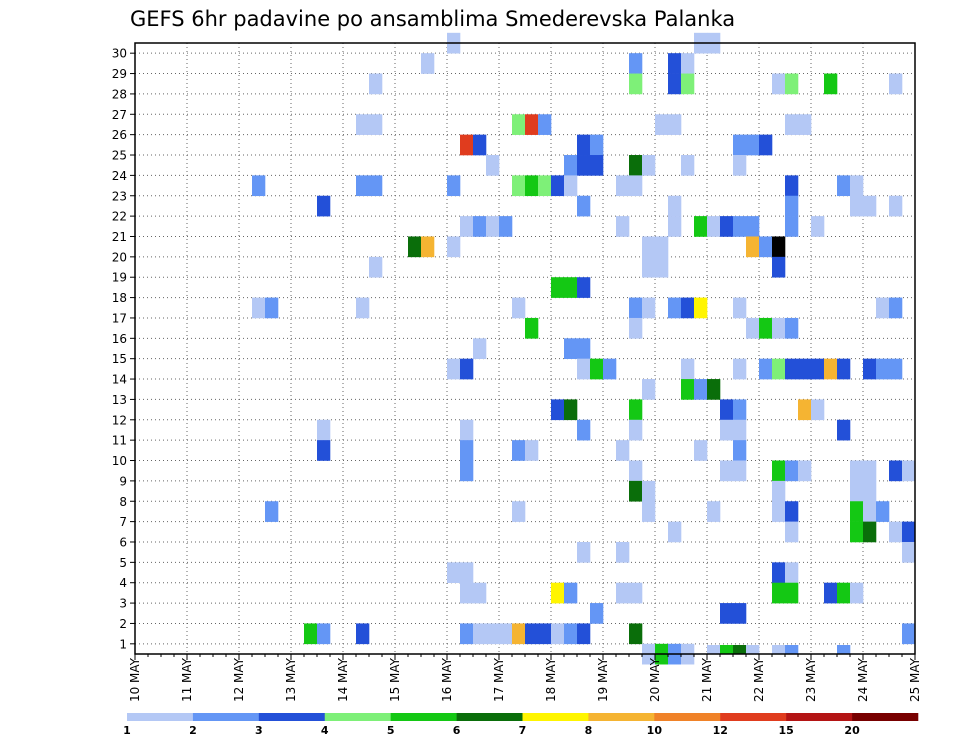 Image resolution: width=960 pixels, height=742 pixels. What do you see at coordinates (811, 679) in the screenshot?
I see `x-tick-label: 23 MAY` at bounding box center [811, 679].